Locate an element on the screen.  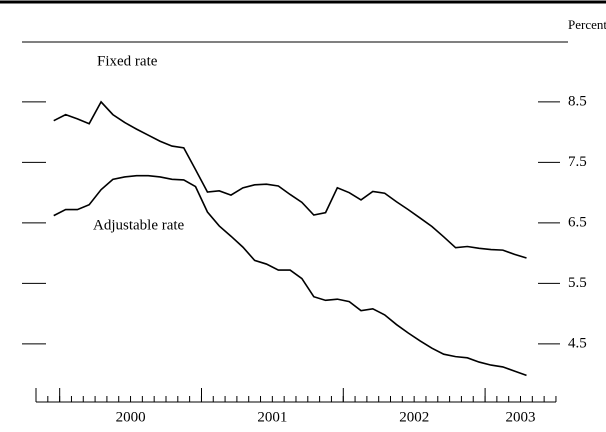
x-tick-label: 2002 is located at coordinates (414, 417).